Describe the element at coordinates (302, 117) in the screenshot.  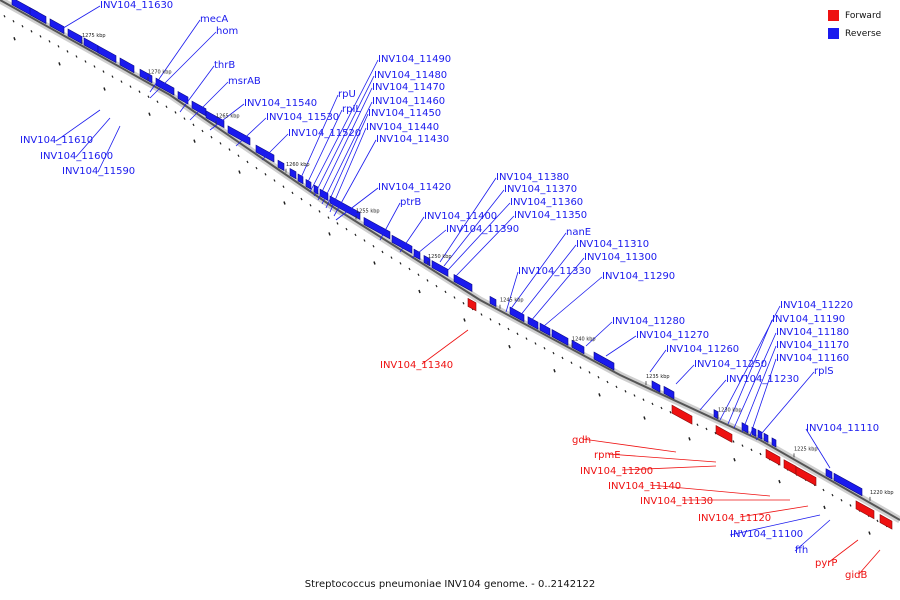
I see `gene-label: INV104_11530` at that location.